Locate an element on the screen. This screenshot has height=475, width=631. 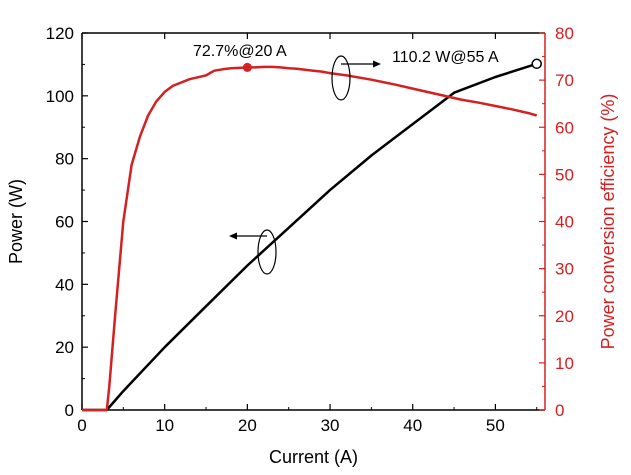
y-left-tick-label: 40 is located at coordinates (64, 284).